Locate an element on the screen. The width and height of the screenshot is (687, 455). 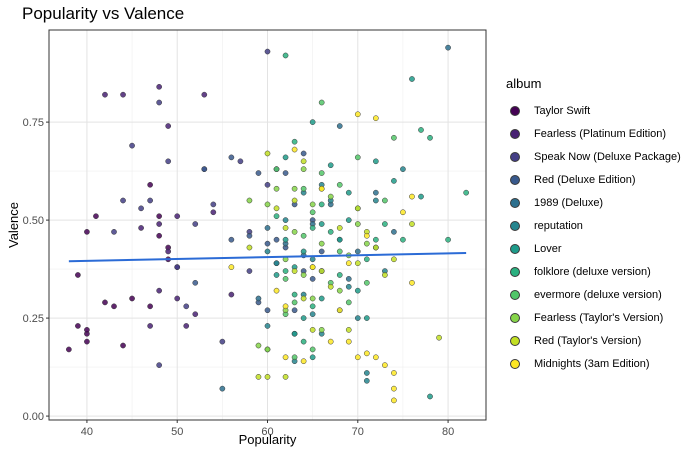
legend-label: reputation is located at coordinates (558, 225).